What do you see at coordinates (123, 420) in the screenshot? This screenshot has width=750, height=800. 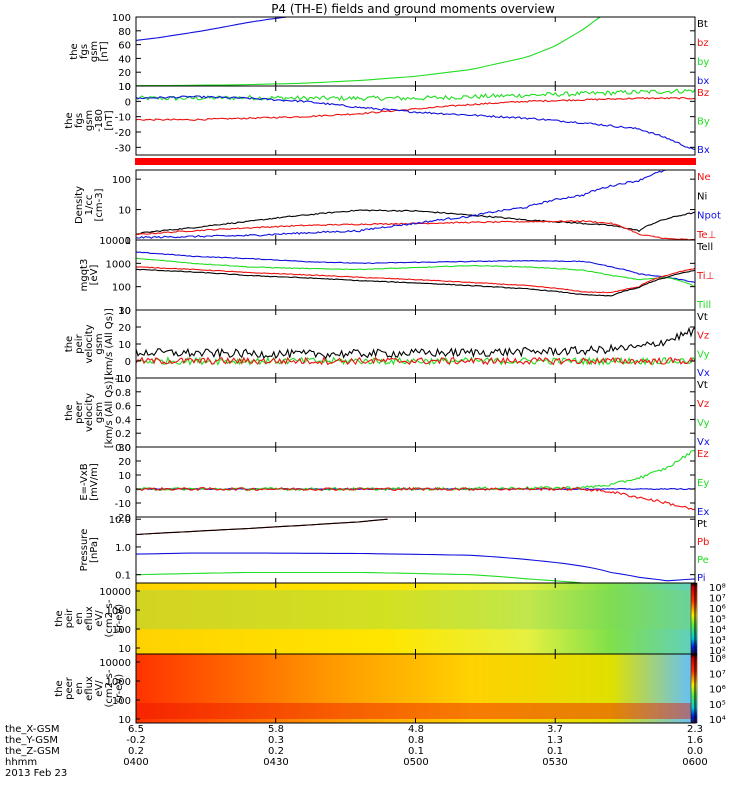 I see `y-tick-label: 0.4` at bounding box center [123, 420].